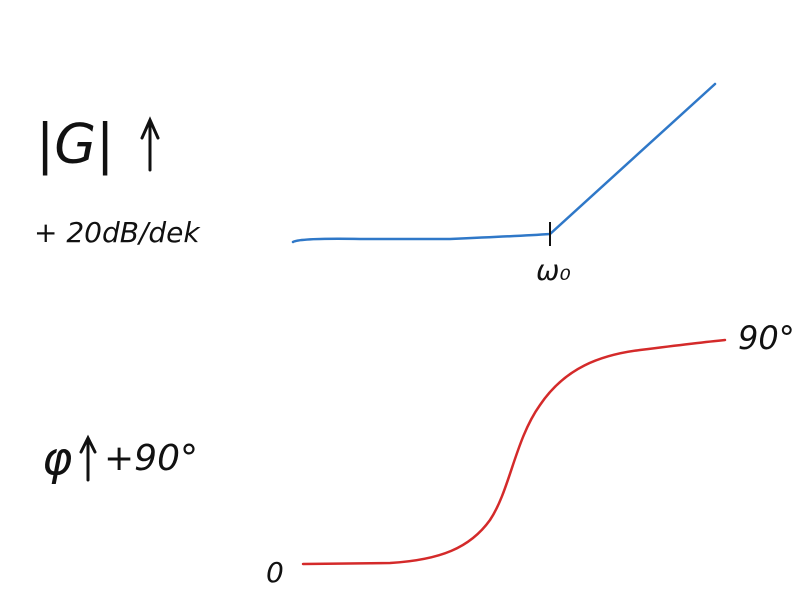  What do you see at coordinates (275, 572) in the screenshot?
I see `phase-start: 0` at bounding box center [275, 572].